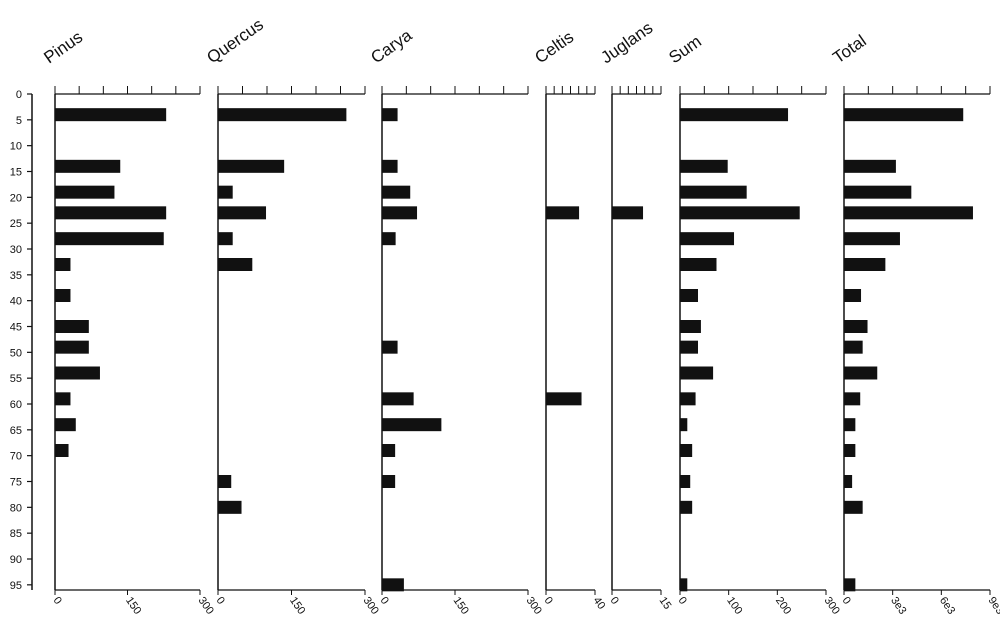 The image size is (1000, 632). What do you see at coordinates (685, 50) in the screenshot?
I see `panel-title: Sum` at bounding box center [685, 50].